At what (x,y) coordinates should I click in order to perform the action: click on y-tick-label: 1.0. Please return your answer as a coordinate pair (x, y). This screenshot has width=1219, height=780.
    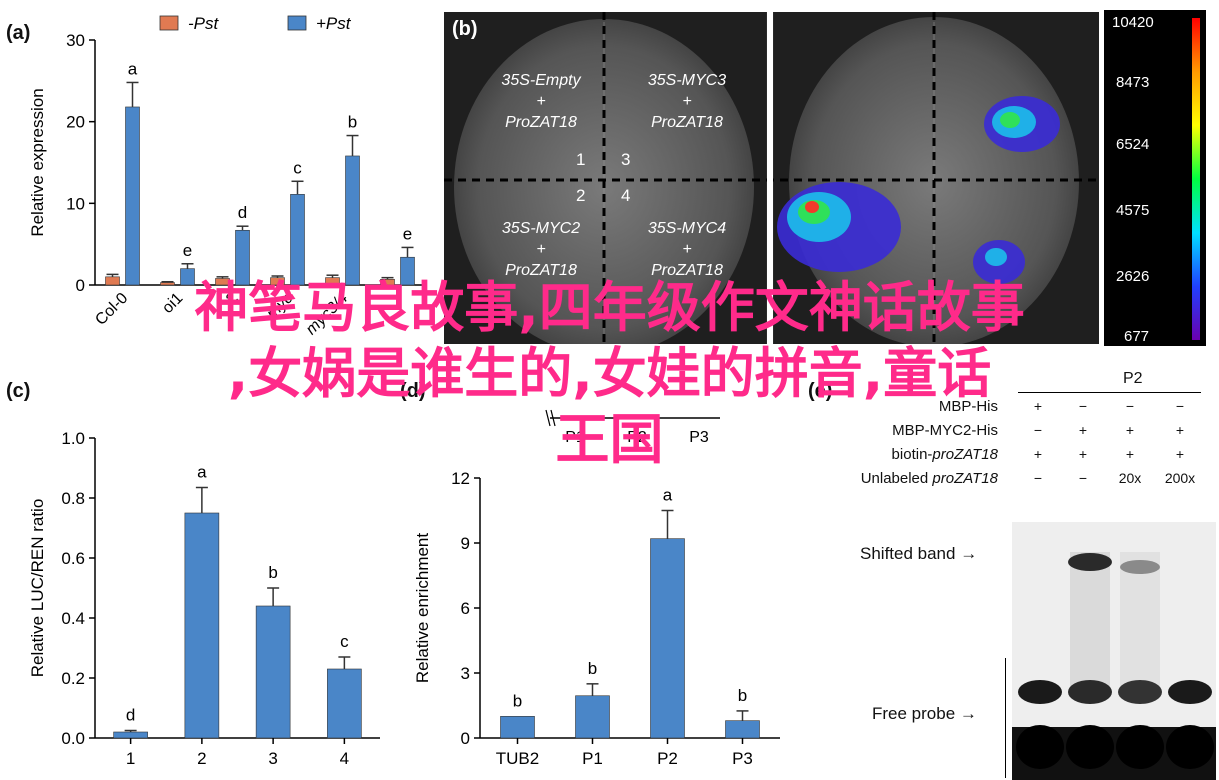
    Looking at the image, I should click on (73, 438).